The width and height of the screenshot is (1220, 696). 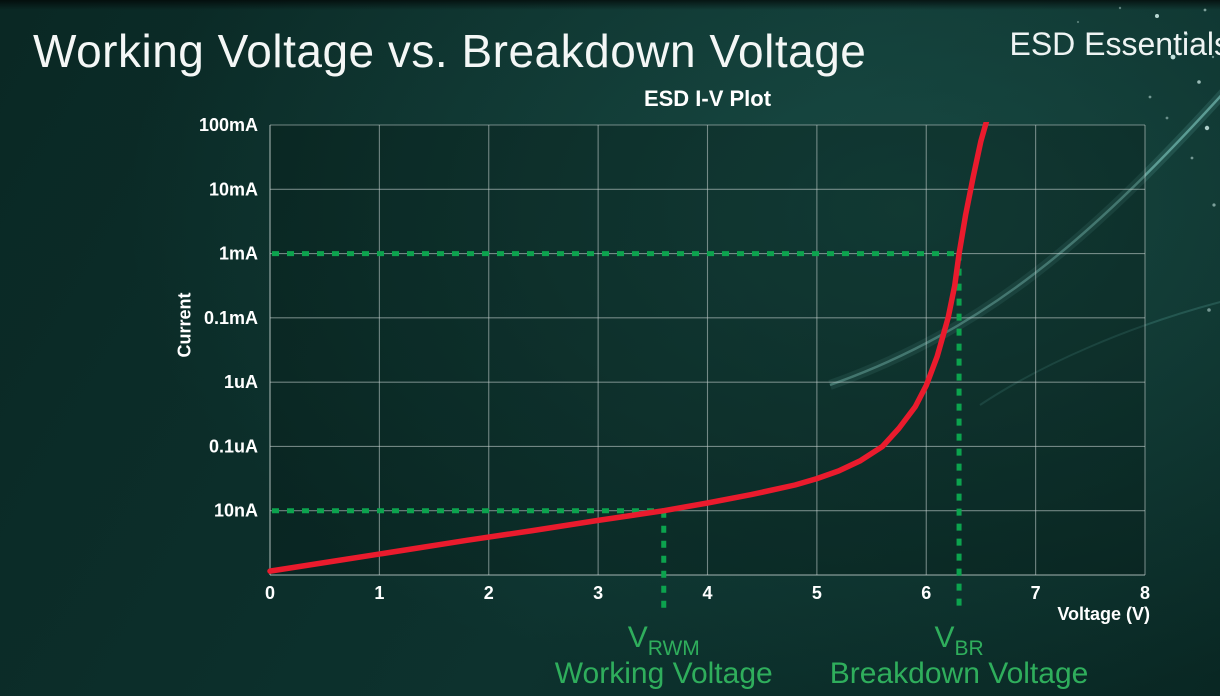 I want to click on chart-title: ESD I-V Plot, so click(x=707, y=98).